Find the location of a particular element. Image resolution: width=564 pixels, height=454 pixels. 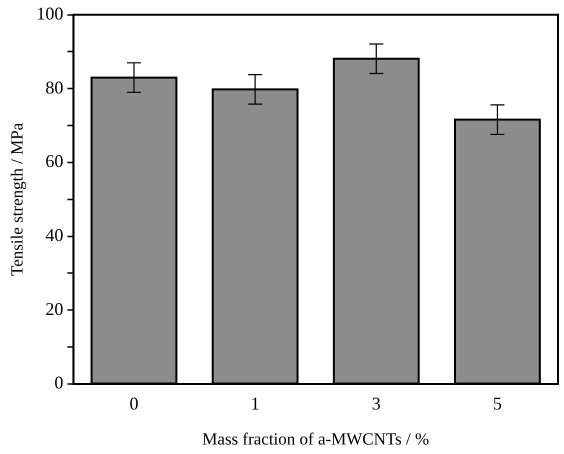

x-tick-label: 0 is located at coordinates (133, 404).